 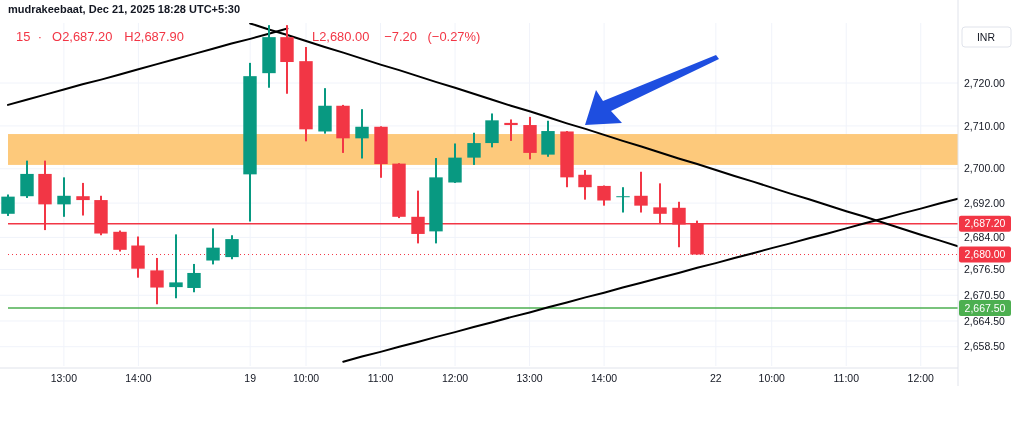 What do you see at coordinates (986, 36) in the screenshot?
I see `text: INR` at bounding box center [986, 36].